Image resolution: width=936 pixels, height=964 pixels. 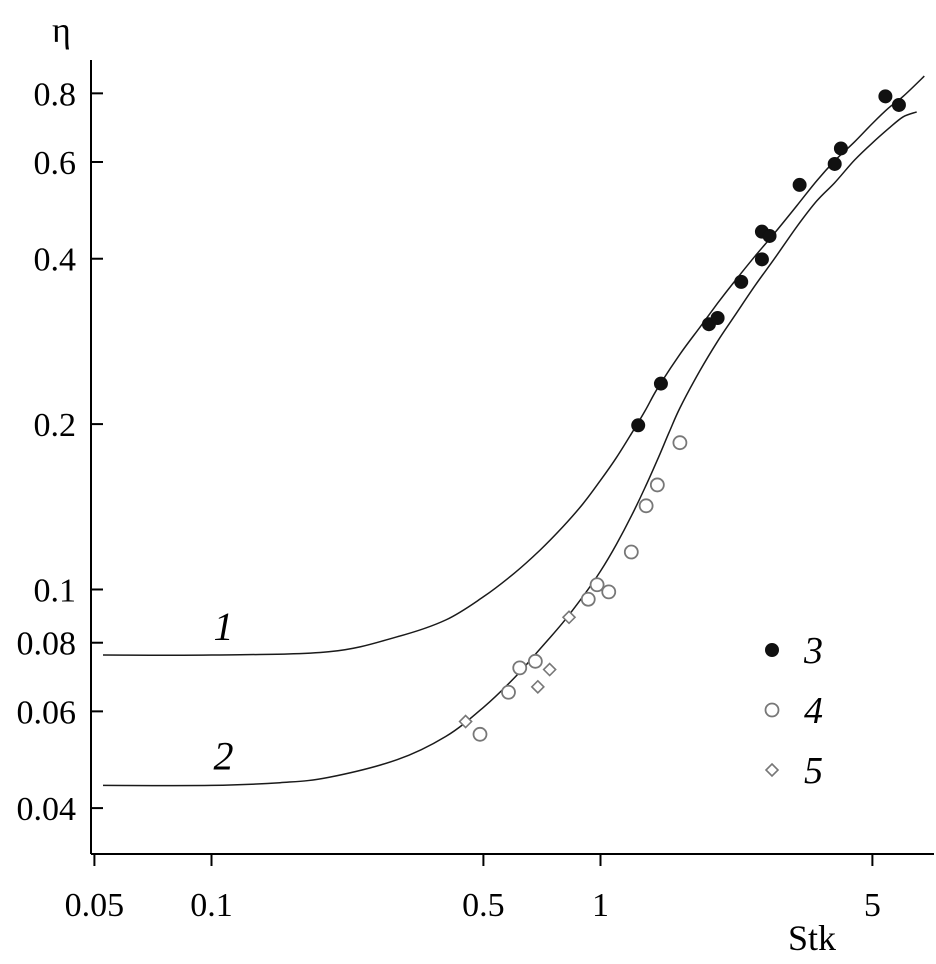 I want to click on legend-label-5: 5, so click(x=813, y=771).